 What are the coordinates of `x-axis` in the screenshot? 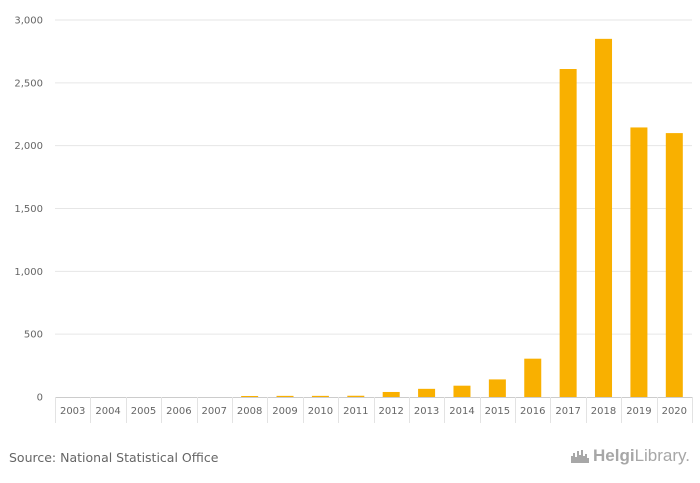 It's located at (374, 410).